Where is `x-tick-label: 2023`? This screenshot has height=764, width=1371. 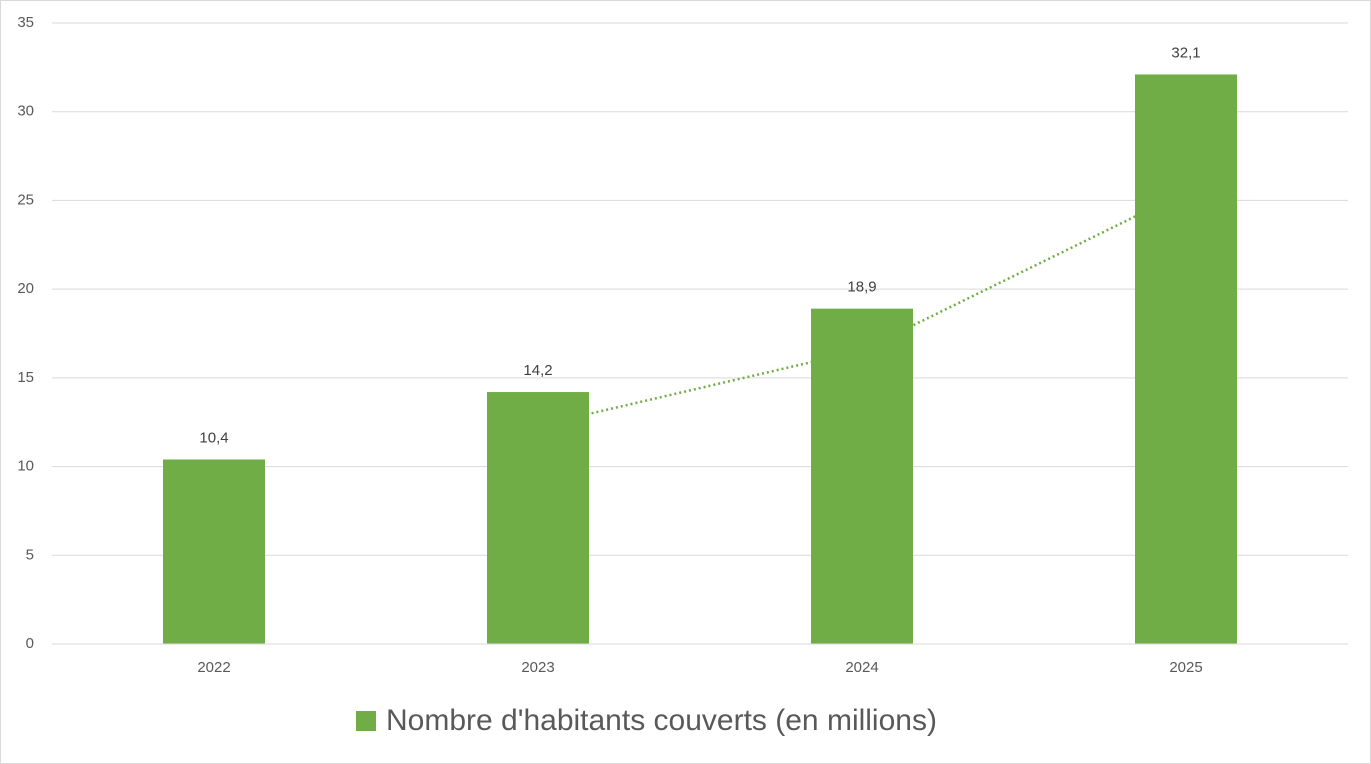 x-tick-label: 2023 is located at coordinates (537, 667).